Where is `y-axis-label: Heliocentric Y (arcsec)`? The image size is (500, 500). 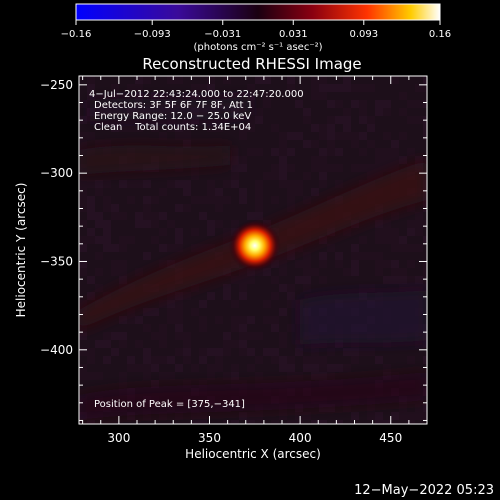
y-axis-label: Heliocentric Y (arcsec) is located at coordinates (21, 250).